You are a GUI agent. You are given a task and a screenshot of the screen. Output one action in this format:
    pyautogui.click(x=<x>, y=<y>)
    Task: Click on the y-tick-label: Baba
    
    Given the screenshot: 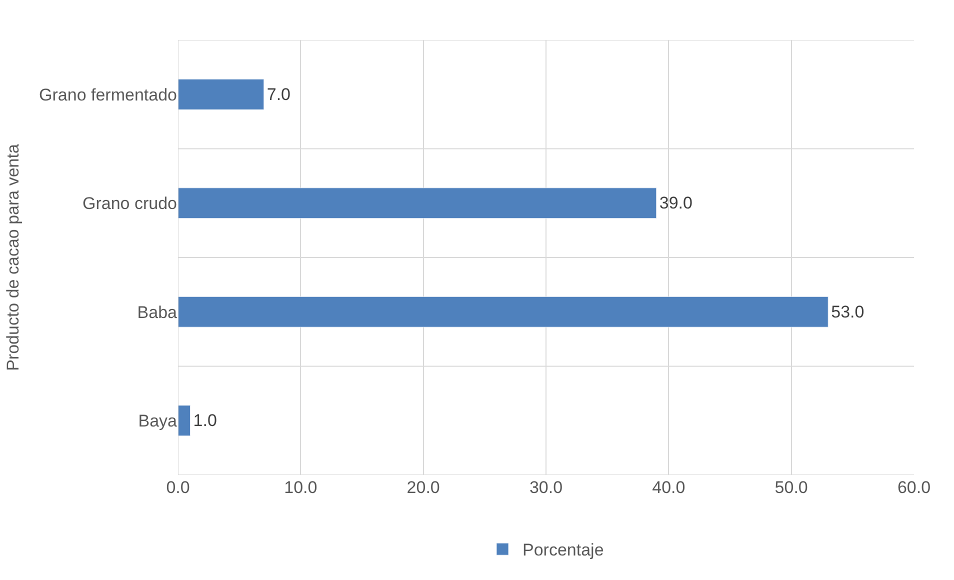 What is the action you would take?
    pyautogui.click(x=157, y=312)
    